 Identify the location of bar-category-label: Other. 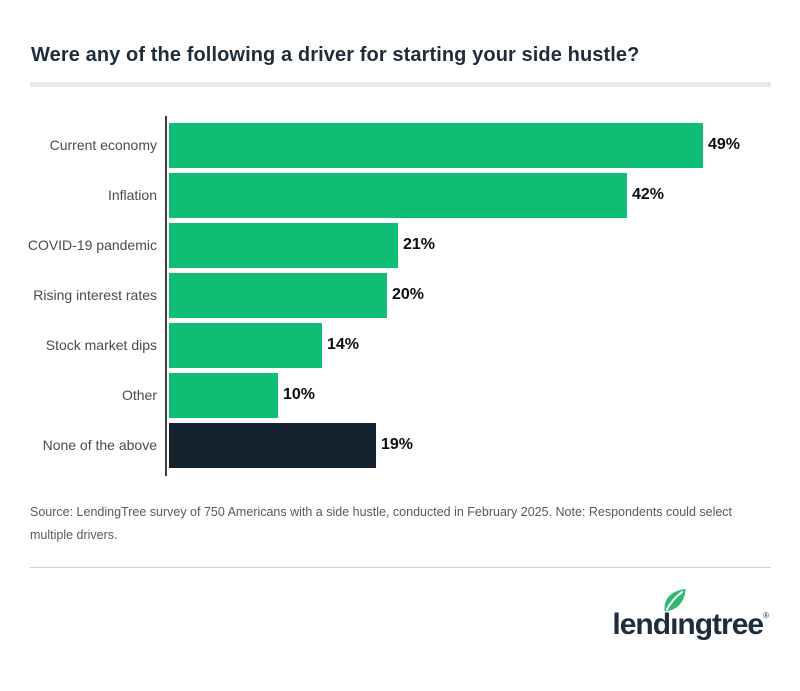
(139, 395).